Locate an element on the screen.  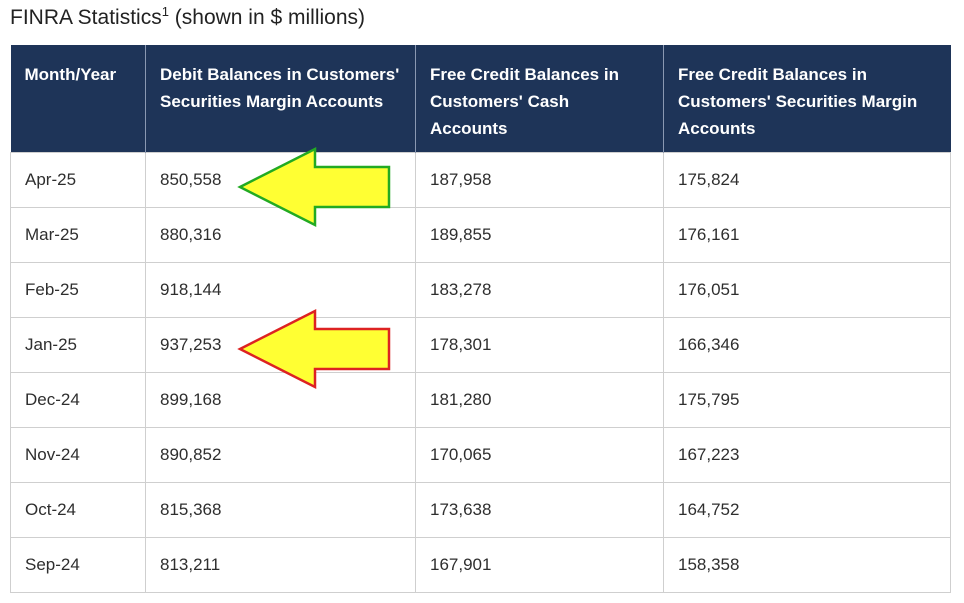
table-row: Apr-25 850,558 187,958 175,824 is located at coordinates (480, 180).